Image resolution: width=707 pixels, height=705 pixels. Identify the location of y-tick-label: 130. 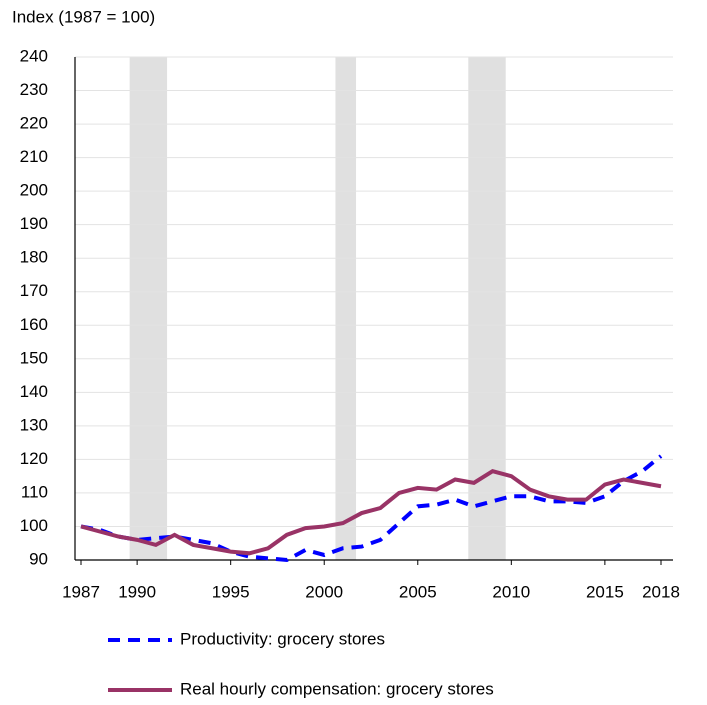
(34, 424).